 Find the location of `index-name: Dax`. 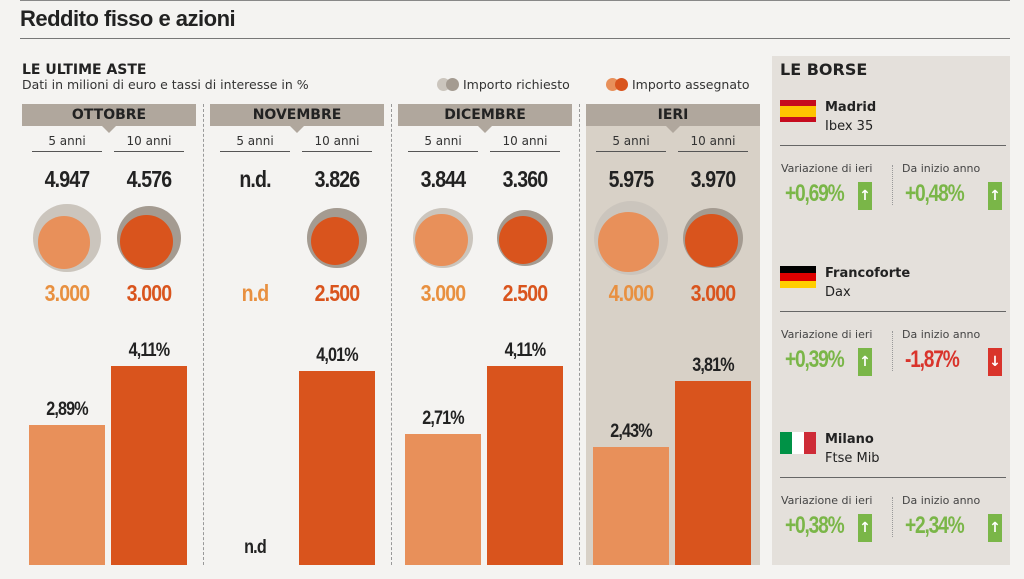

index-name: Dax is located at coordinates (838, 292).